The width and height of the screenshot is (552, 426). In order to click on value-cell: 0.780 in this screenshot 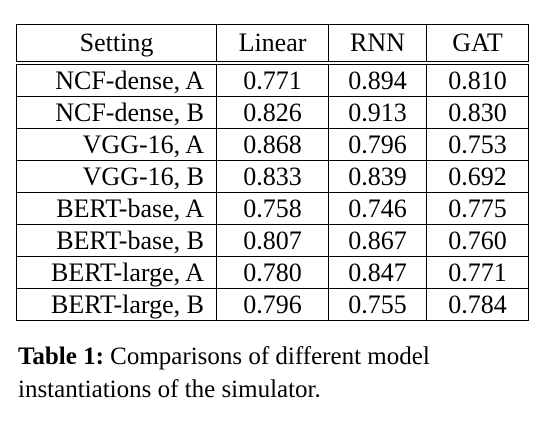, I will do `click(272, 272)`.